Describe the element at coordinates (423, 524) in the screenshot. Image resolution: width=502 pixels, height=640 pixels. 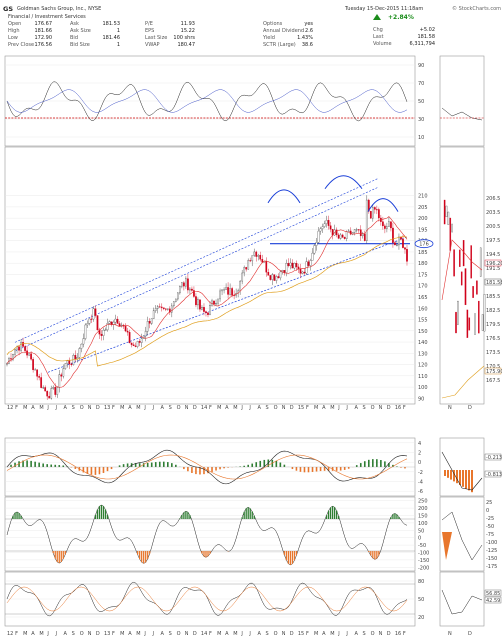
I see `cci-axis-tick: 100` at that location.